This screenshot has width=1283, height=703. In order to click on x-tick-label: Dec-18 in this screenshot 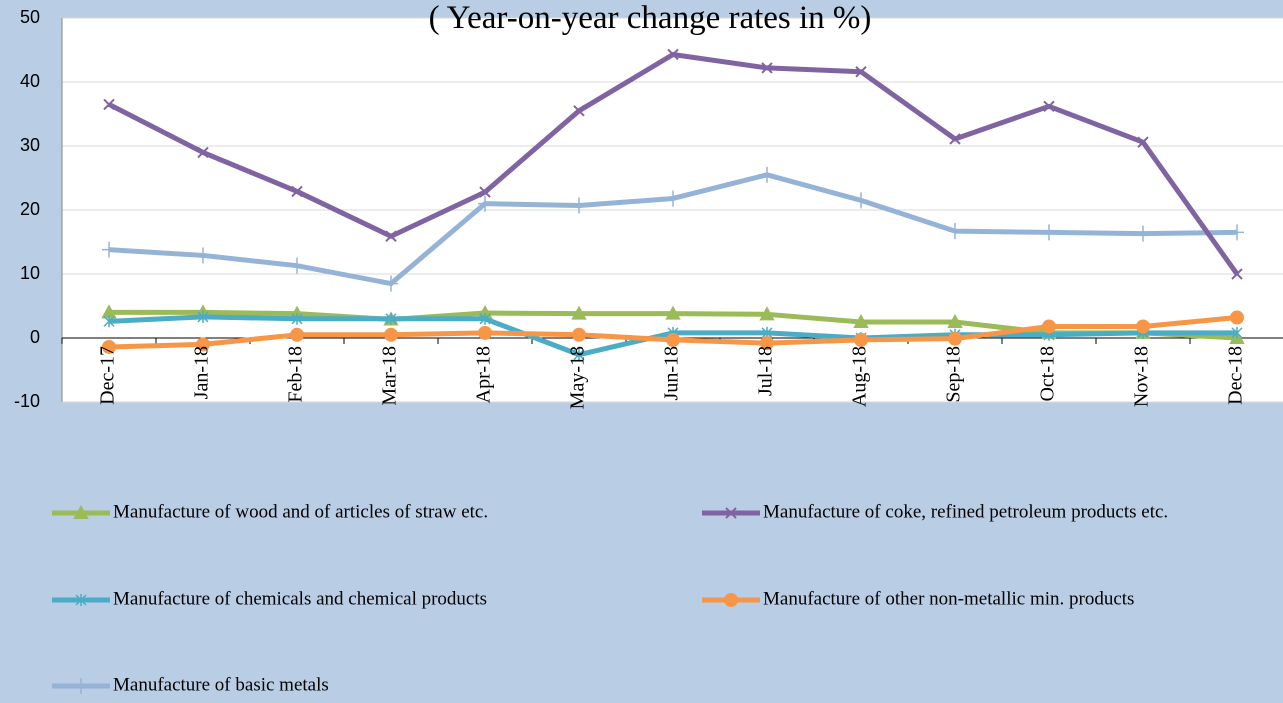, I will do `click(1236, 375)`.